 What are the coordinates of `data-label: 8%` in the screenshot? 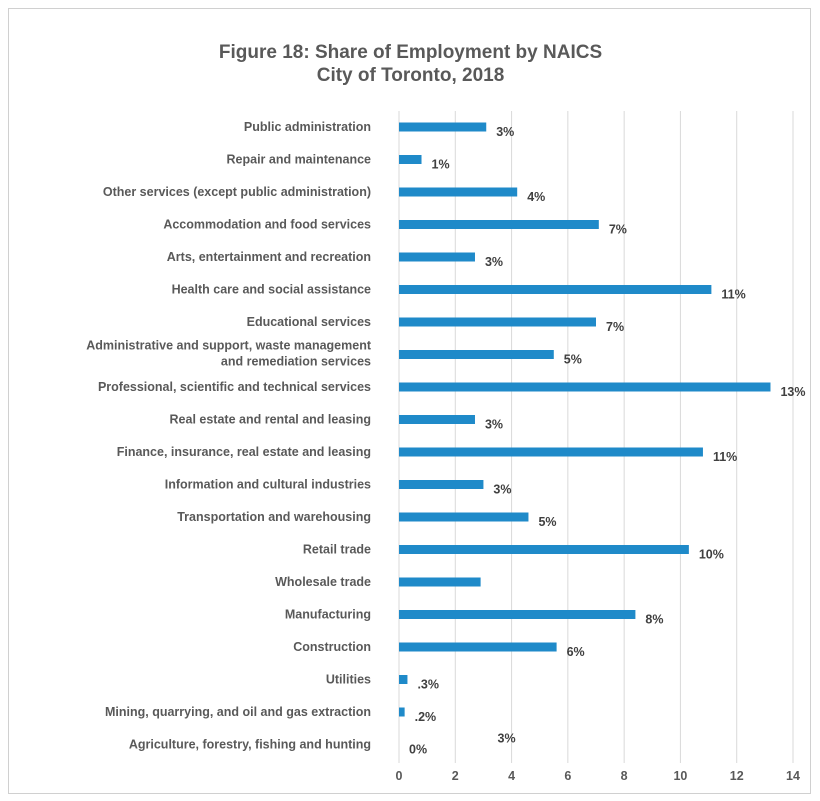 It's located at (654, 620).